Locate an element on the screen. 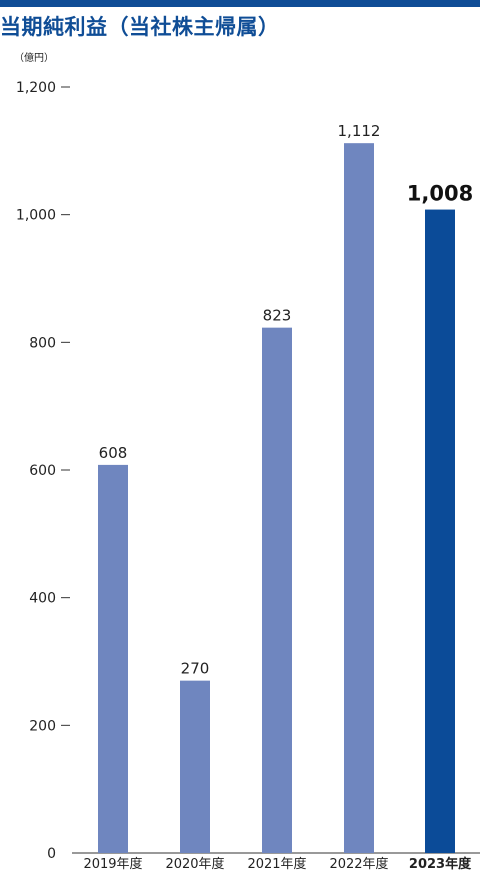 The height and width of the screenshot is (872, 480). bar-value-label: 823 is located at coordinates (277, 316).